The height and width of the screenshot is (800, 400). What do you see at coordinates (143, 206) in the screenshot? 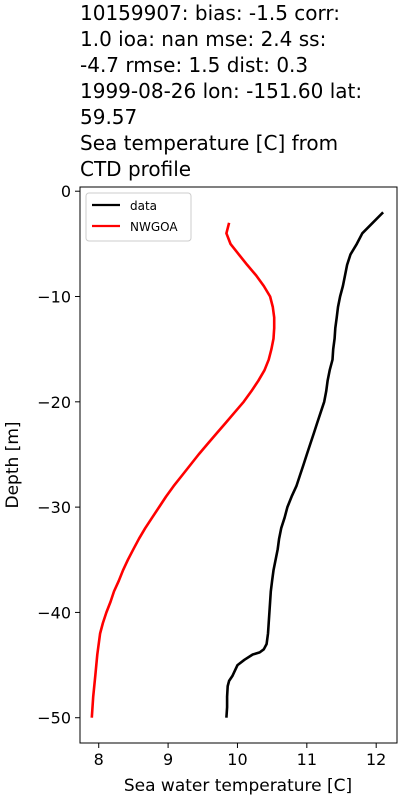
I see `legend-label-data: data` at bounding box center [143, 206].